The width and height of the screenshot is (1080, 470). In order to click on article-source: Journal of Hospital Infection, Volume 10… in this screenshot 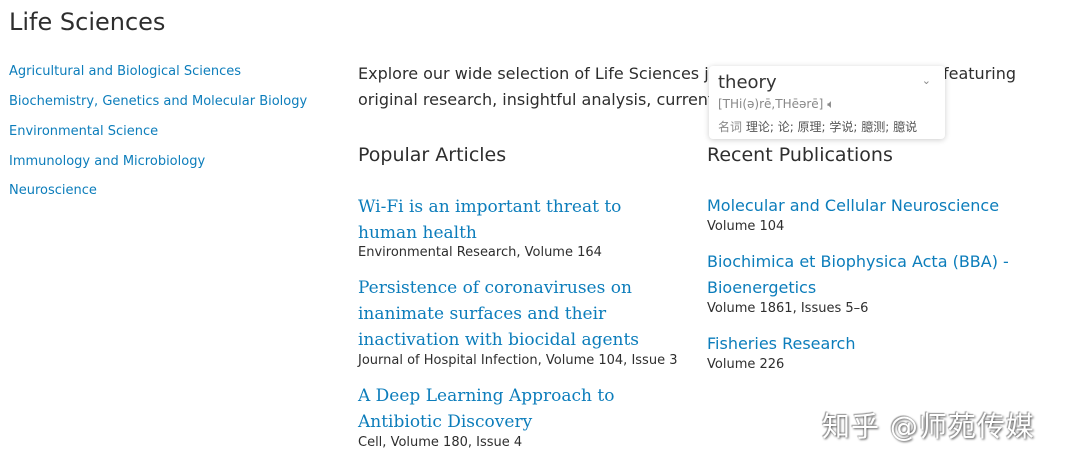, I will do `click(518, 360)`.